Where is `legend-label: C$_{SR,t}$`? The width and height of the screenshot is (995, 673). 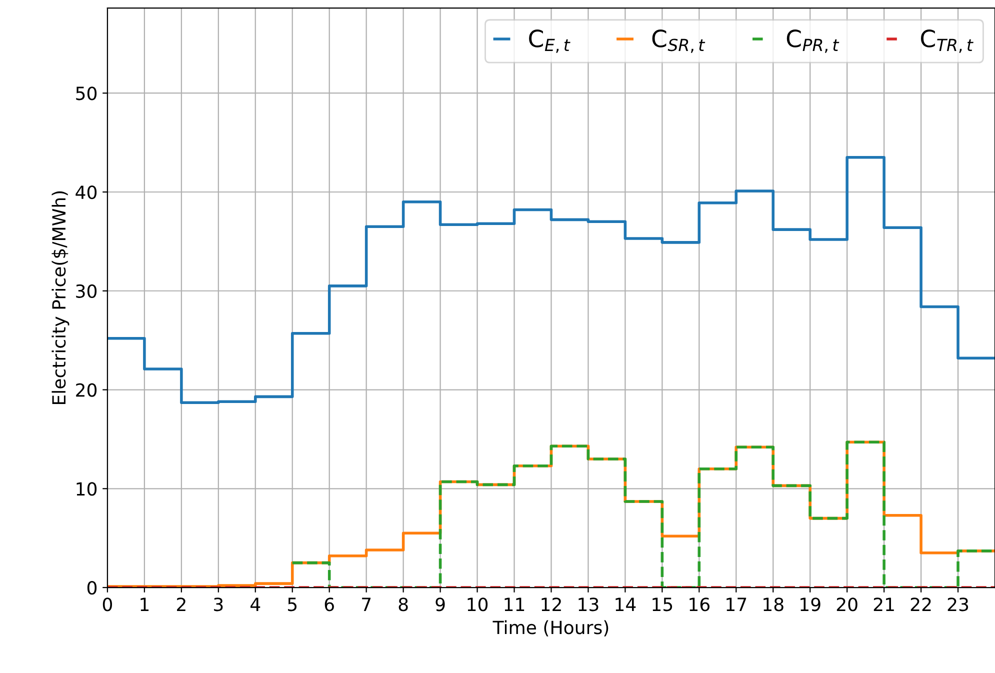
legend-label: C$_{SR,t}$ is located at coordinates (679, 41).